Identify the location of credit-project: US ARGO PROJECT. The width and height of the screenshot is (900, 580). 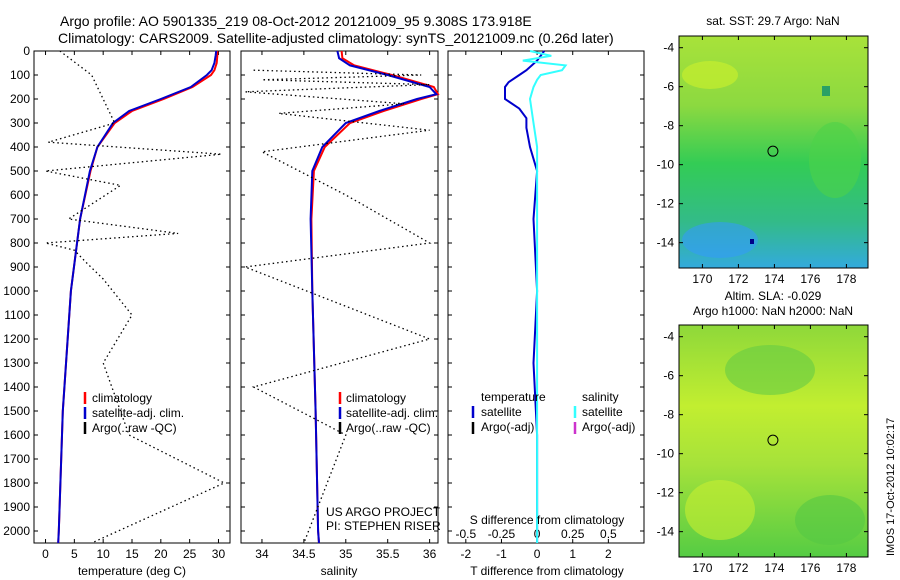
(383, 512).